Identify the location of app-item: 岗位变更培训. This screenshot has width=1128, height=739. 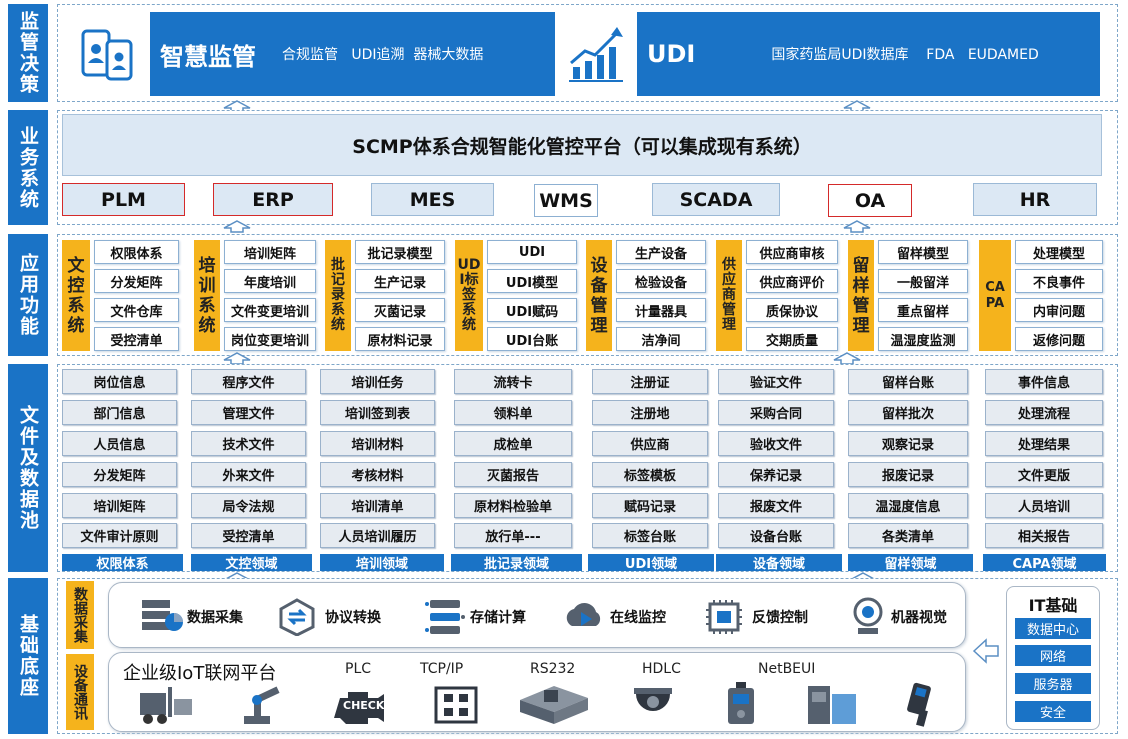
(270, 339).